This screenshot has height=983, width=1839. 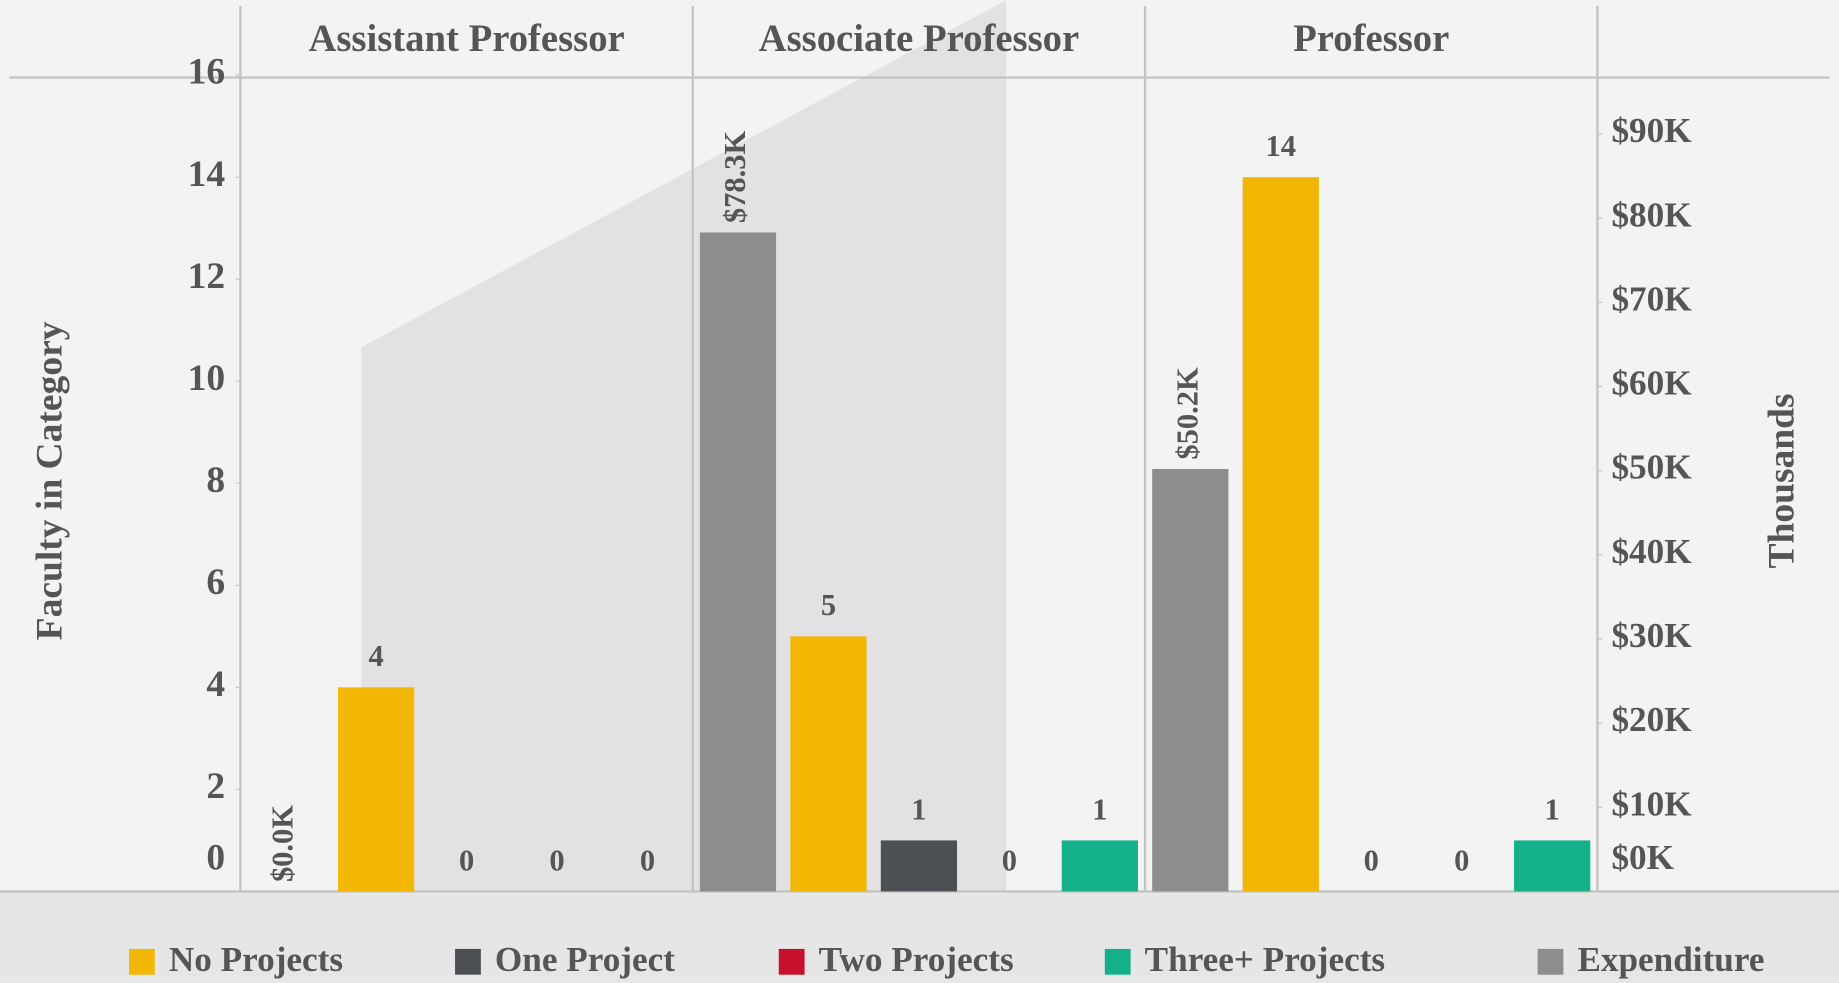 What do you see at coordinates (1651, 298) in the screenshot?
I see `y2-tick-label: $70K` at bounding box center [1651, 298].